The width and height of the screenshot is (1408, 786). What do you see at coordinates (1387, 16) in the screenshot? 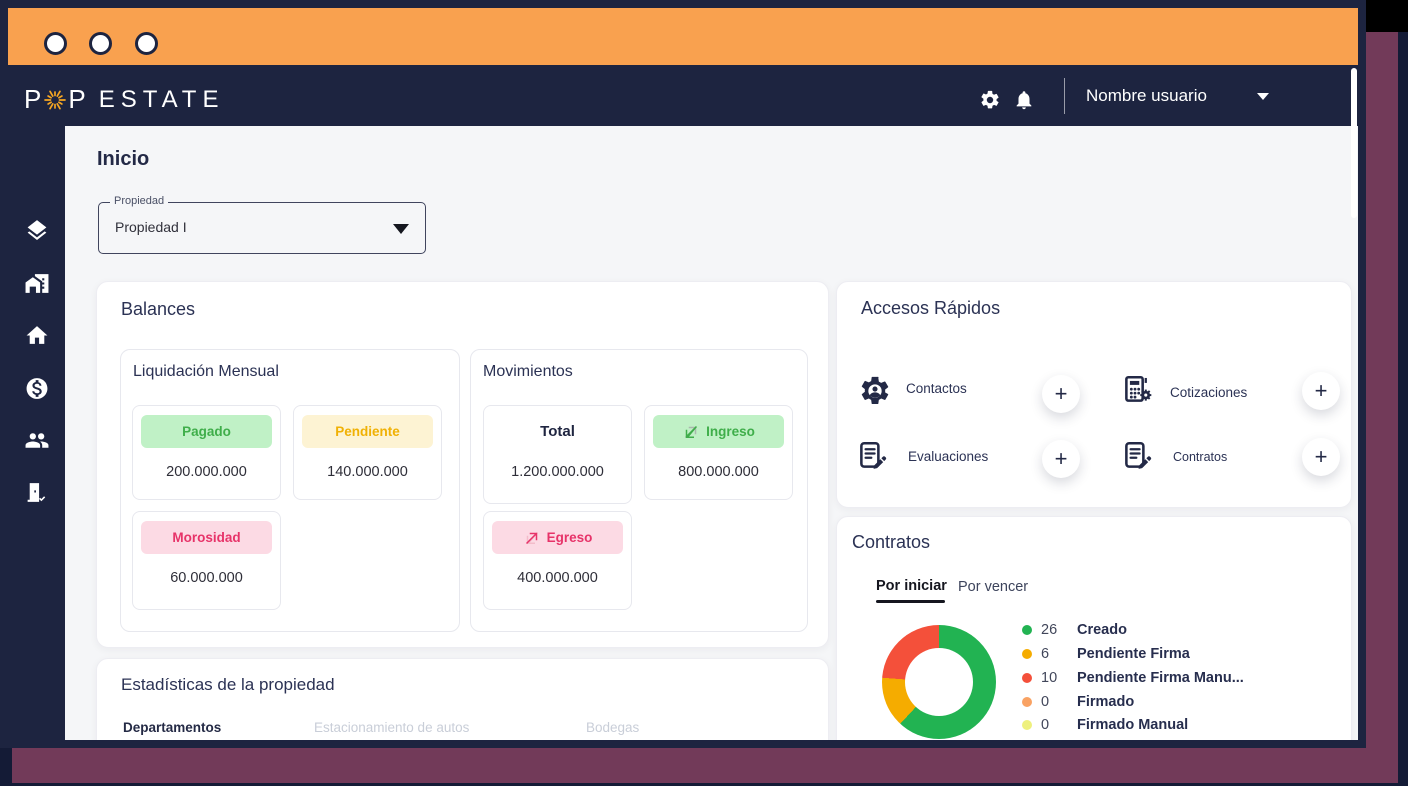
I see `background-corner` at bounding box center [1387, 16].